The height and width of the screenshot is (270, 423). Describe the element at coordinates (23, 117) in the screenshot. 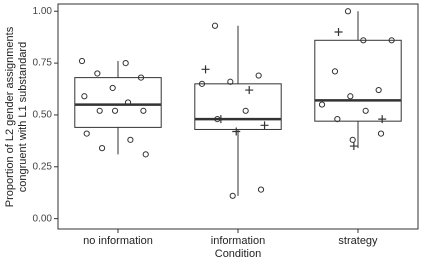

I see `y-axis-label: congruent with L1 substandard` at that location.